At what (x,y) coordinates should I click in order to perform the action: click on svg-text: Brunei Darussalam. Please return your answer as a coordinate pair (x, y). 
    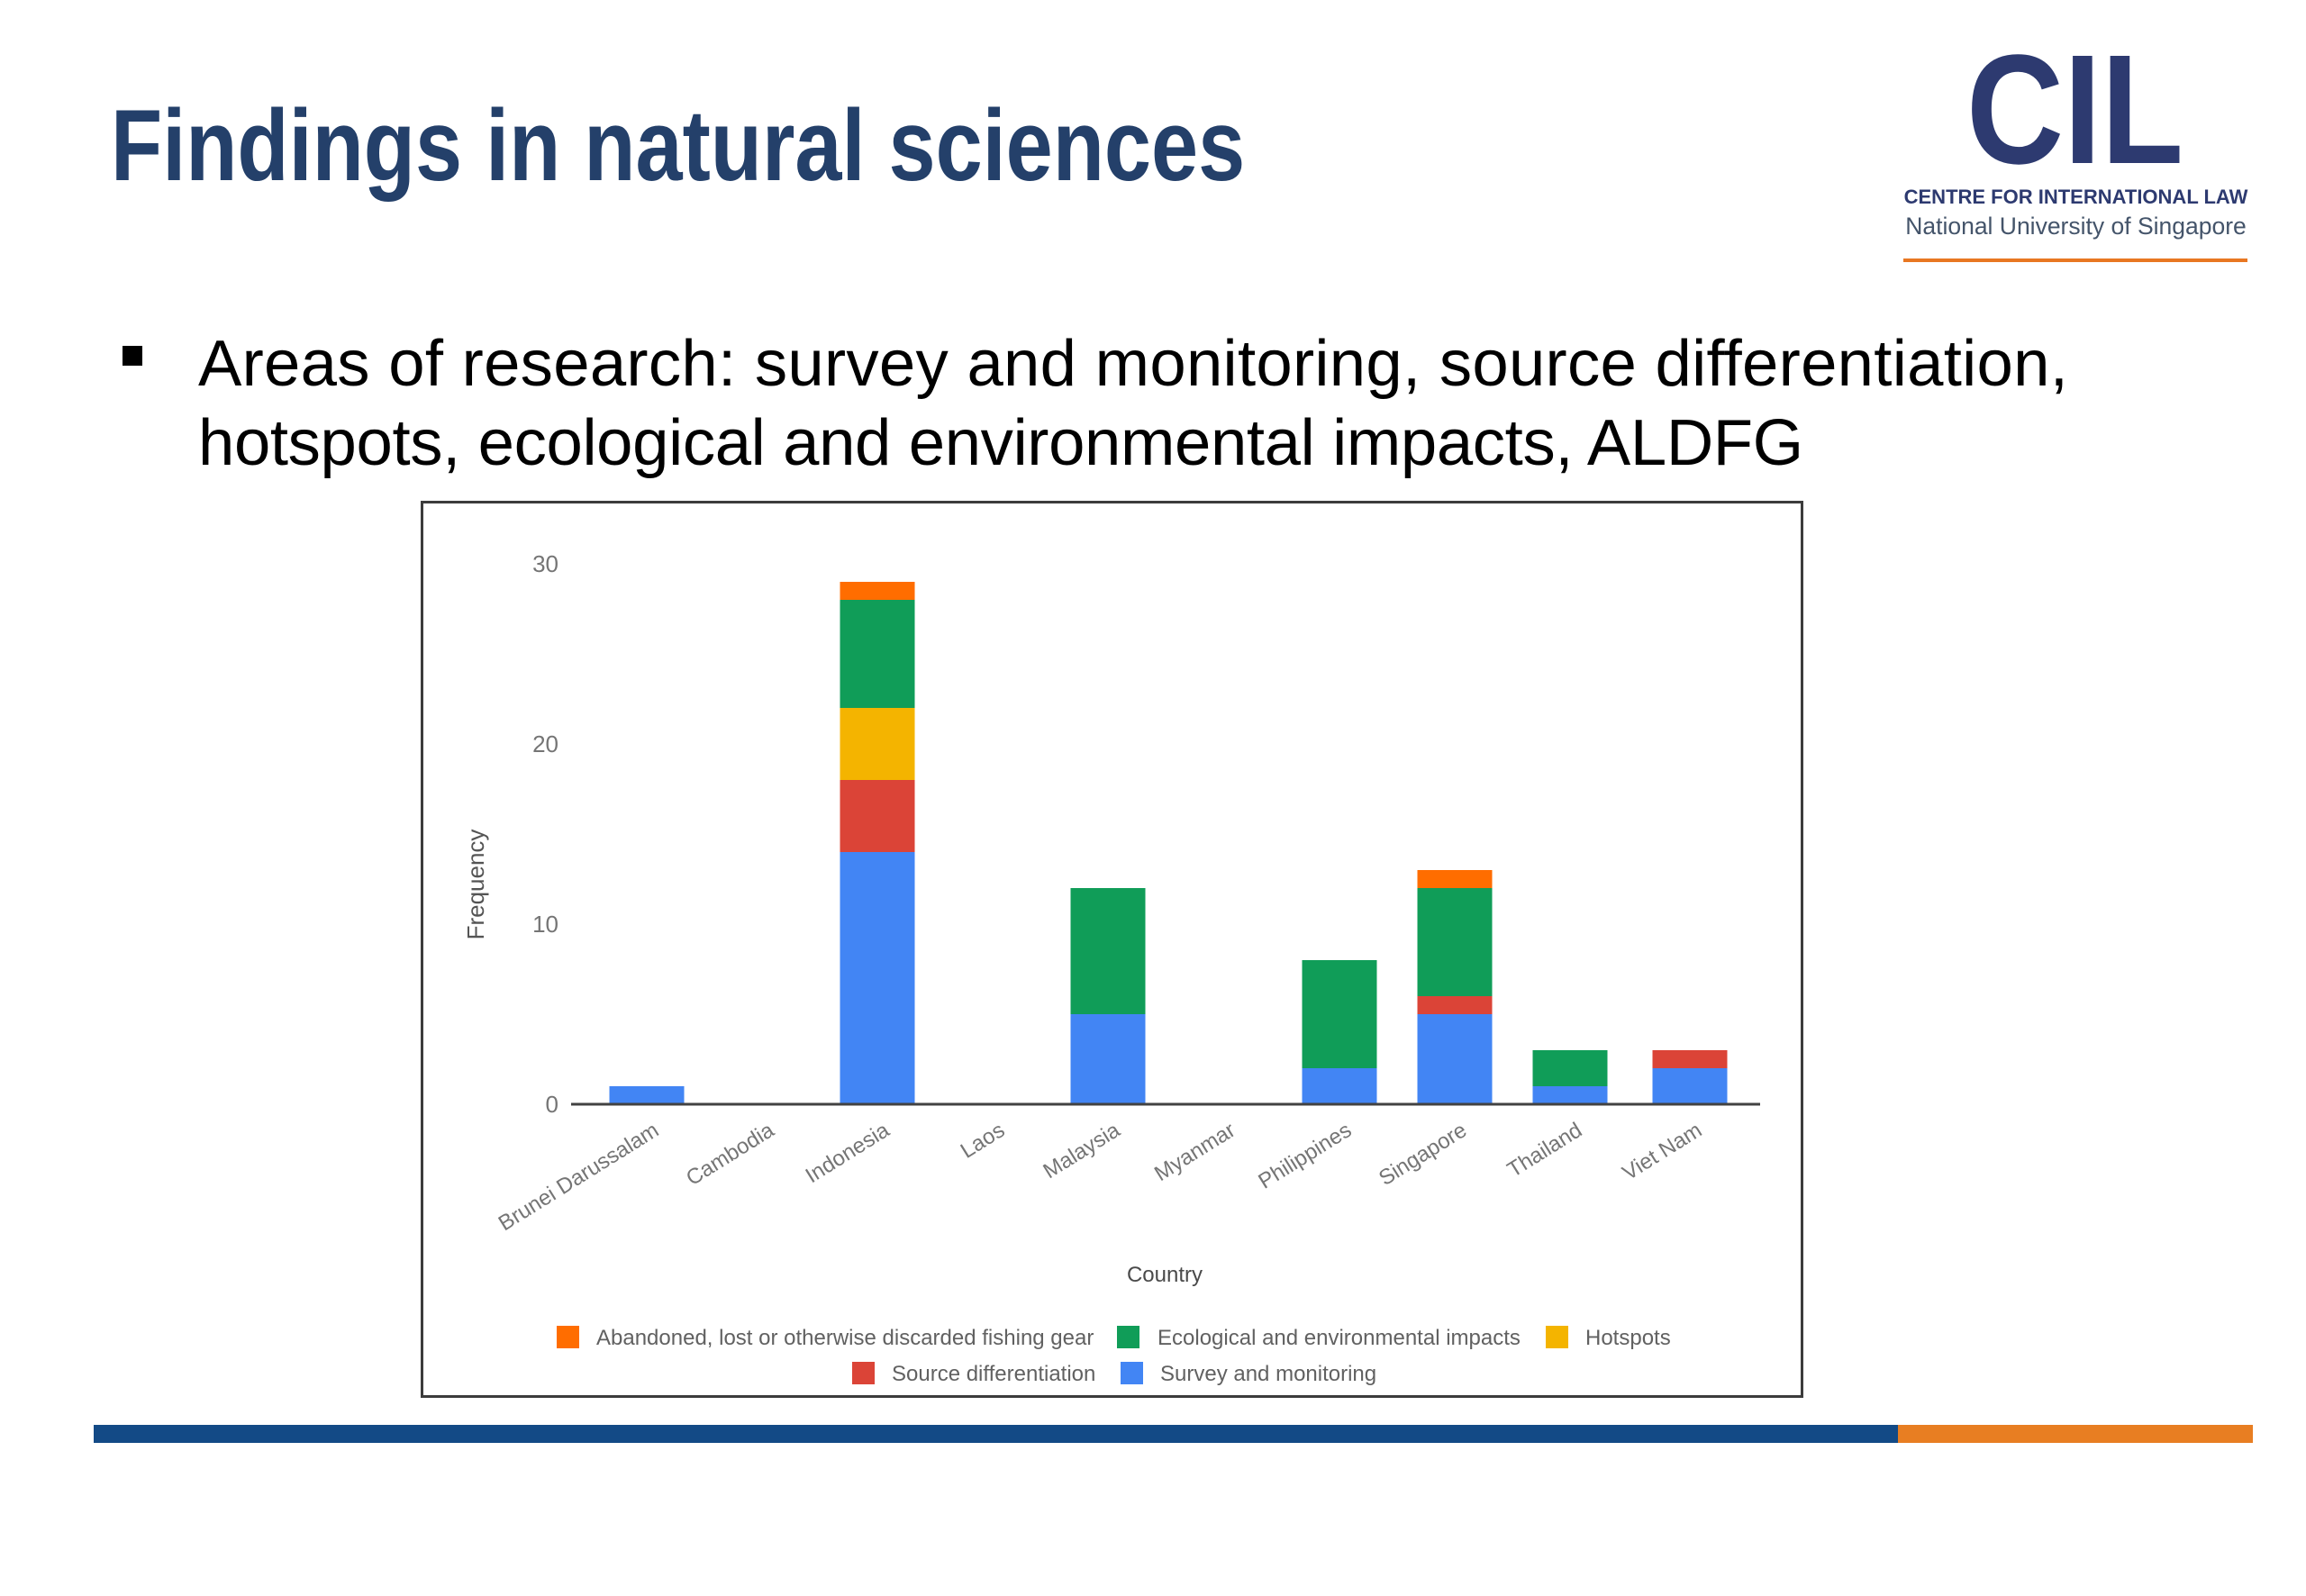
    Looking at the image, I should click on (579, 1177).